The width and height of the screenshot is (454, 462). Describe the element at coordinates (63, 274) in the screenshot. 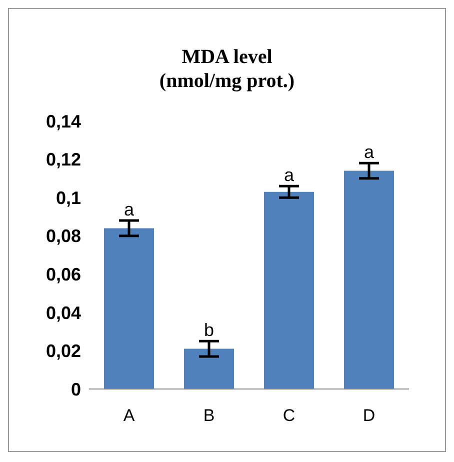

I see `y-tick-label: 0,06` at that location.